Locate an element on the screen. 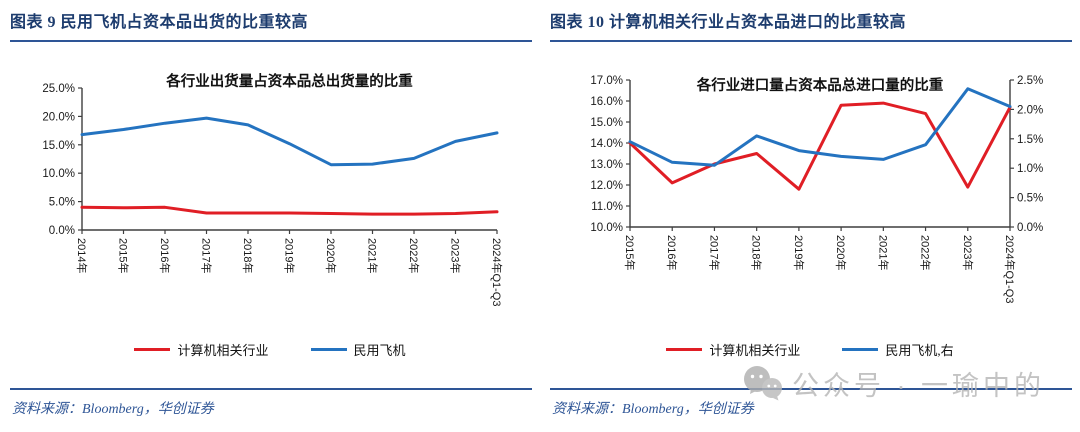 This screenshot has width=1080, height=432. wechat-watermark: 公众号 · 一瑜中的 is located at coordinates (893, 383).